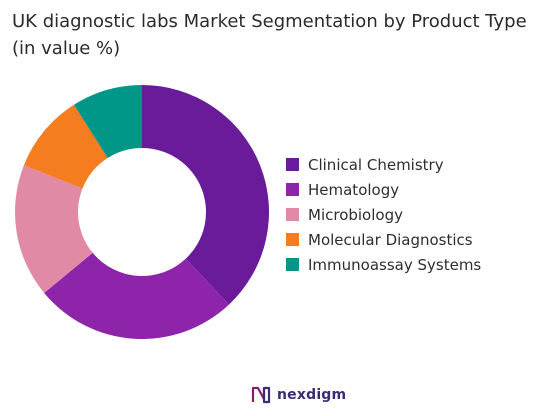 The image size is (546, 416). I want to click on legend-item-microbiology: Microbiology, so click(383, 214).